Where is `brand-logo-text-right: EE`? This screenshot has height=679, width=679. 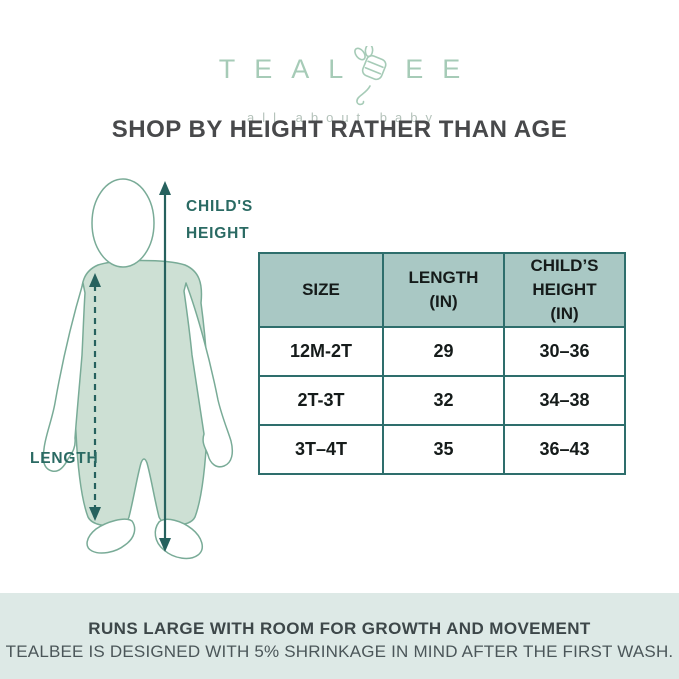 brand-logo-text-right: EE is located at coordinates (442, 68).